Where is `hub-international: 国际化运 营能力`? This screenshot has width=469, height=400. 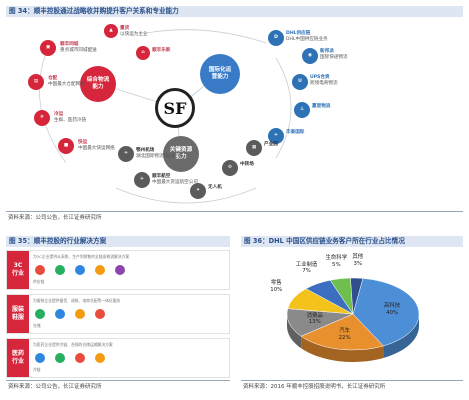
hub-international: 国际化运 营能力 is located at coordinates (220, 74).